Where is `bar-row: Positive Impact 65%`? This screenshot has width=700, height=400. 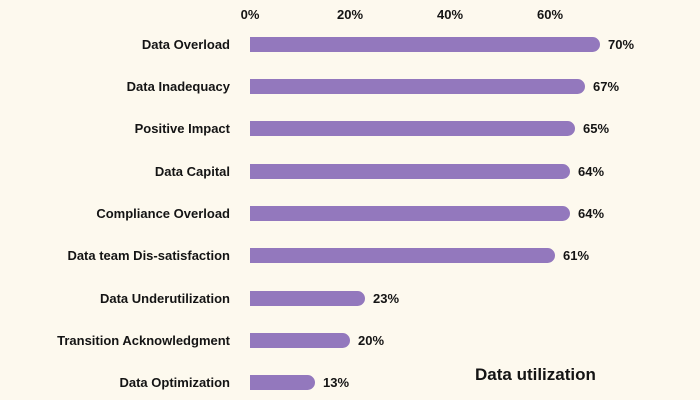 bar-row: Positive Impact 65% is located at coordinates (305, 129).